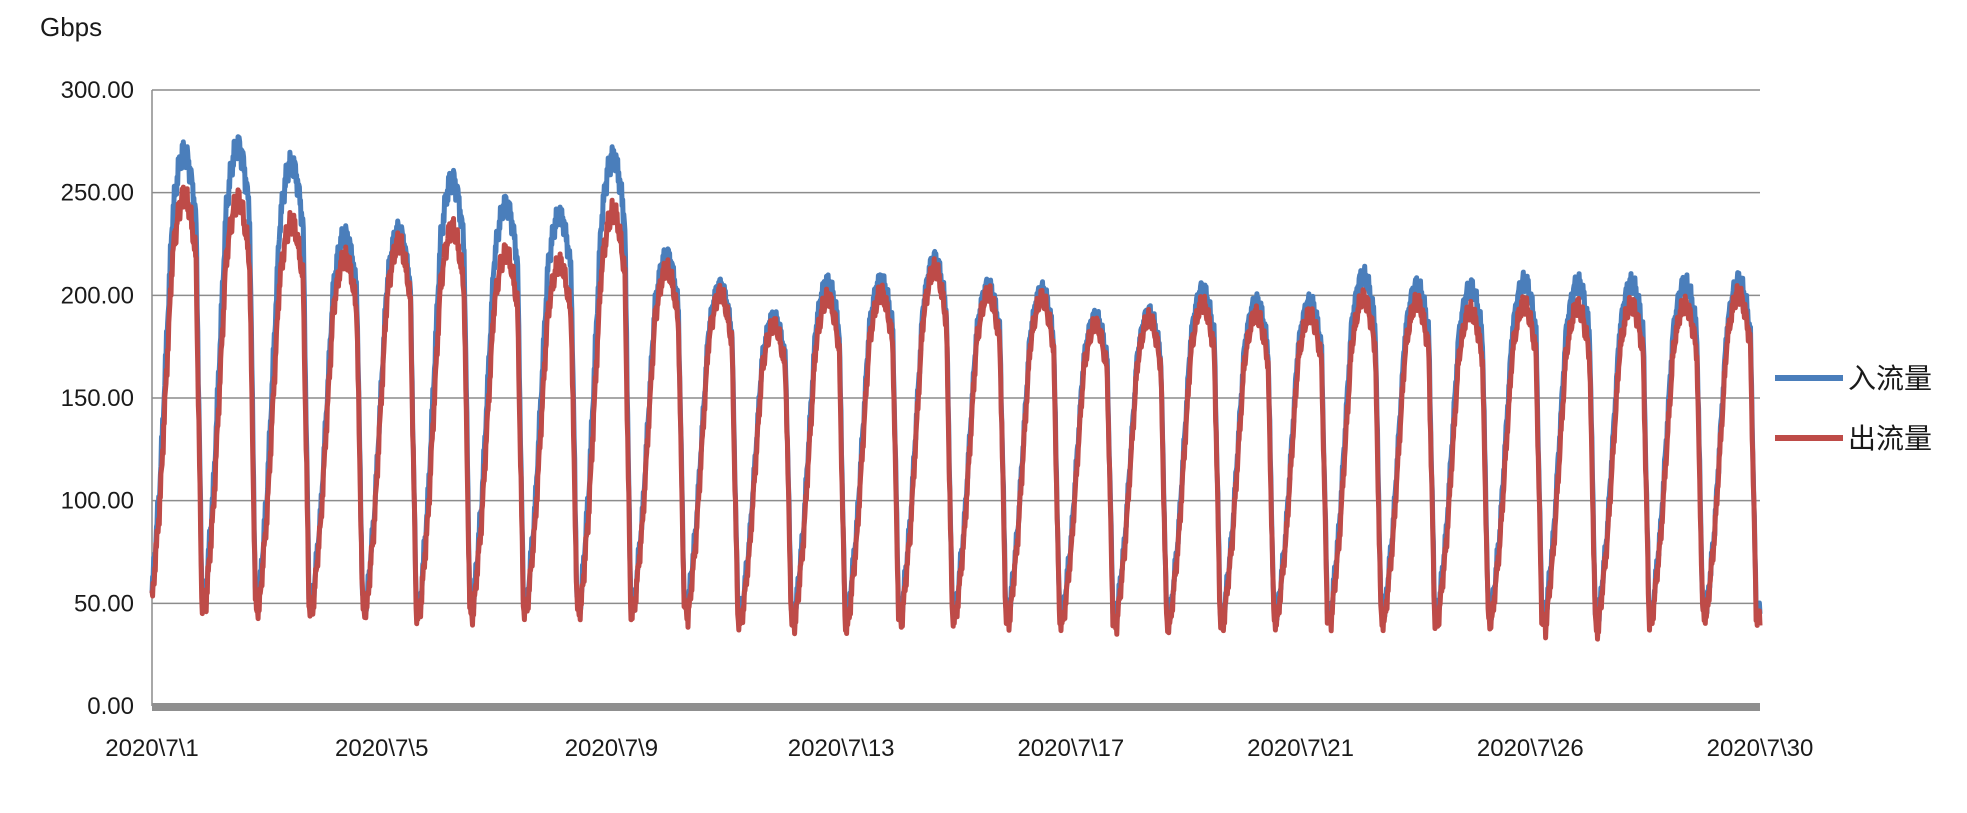  I want to click on x-tick-label: 2020\7\26, so click(1530, 748).